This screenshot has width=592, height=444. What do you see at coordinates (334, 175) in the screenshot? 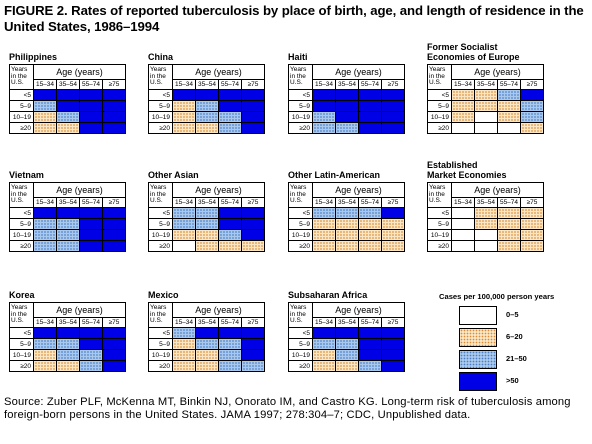
I see `panel-title: Other Latin-American` at bounding box center [334, 175].